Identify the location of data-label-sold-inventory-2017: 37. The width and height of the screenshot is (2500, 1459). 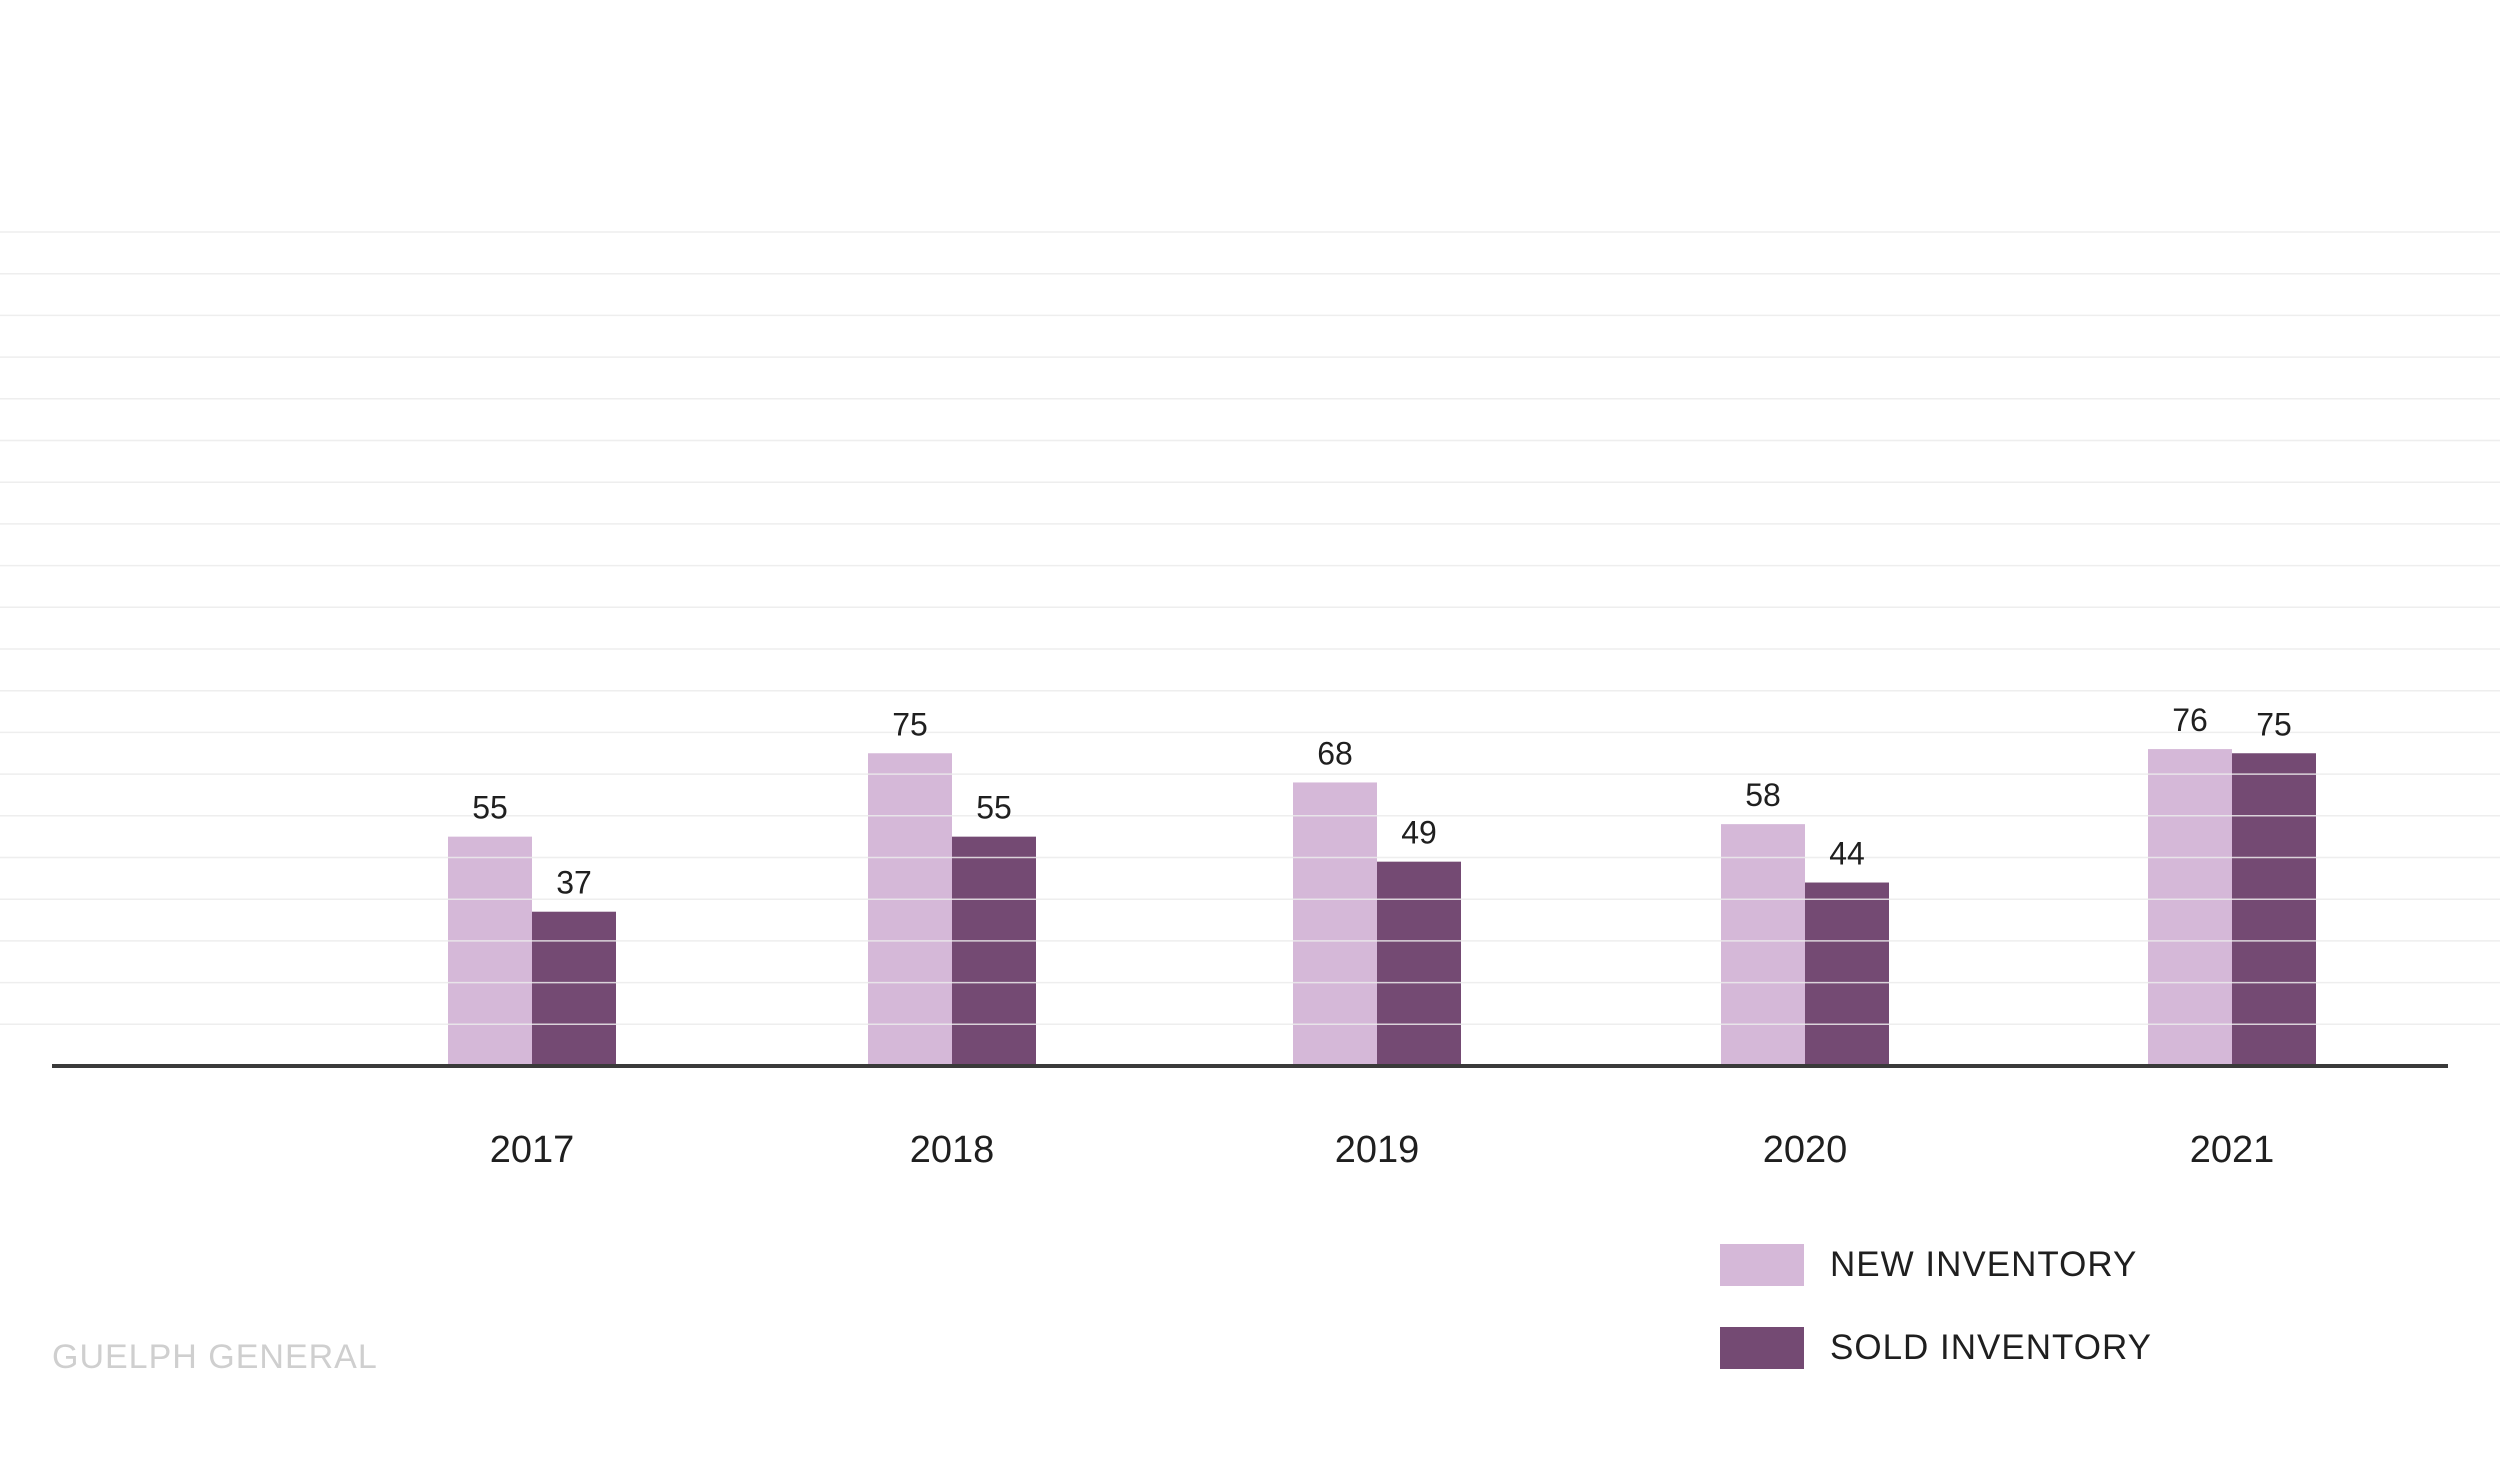
(574, 883).